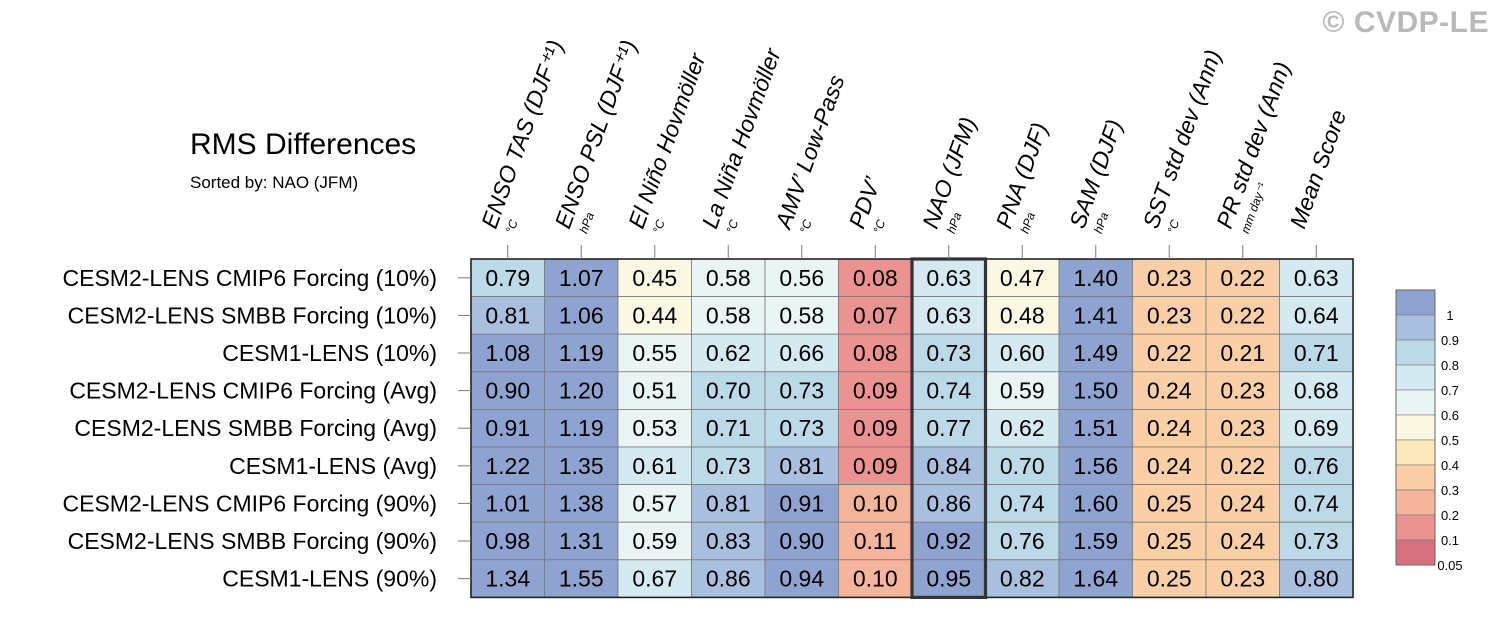  I want to click on cell-value: 0.76, so click(1022, 541).